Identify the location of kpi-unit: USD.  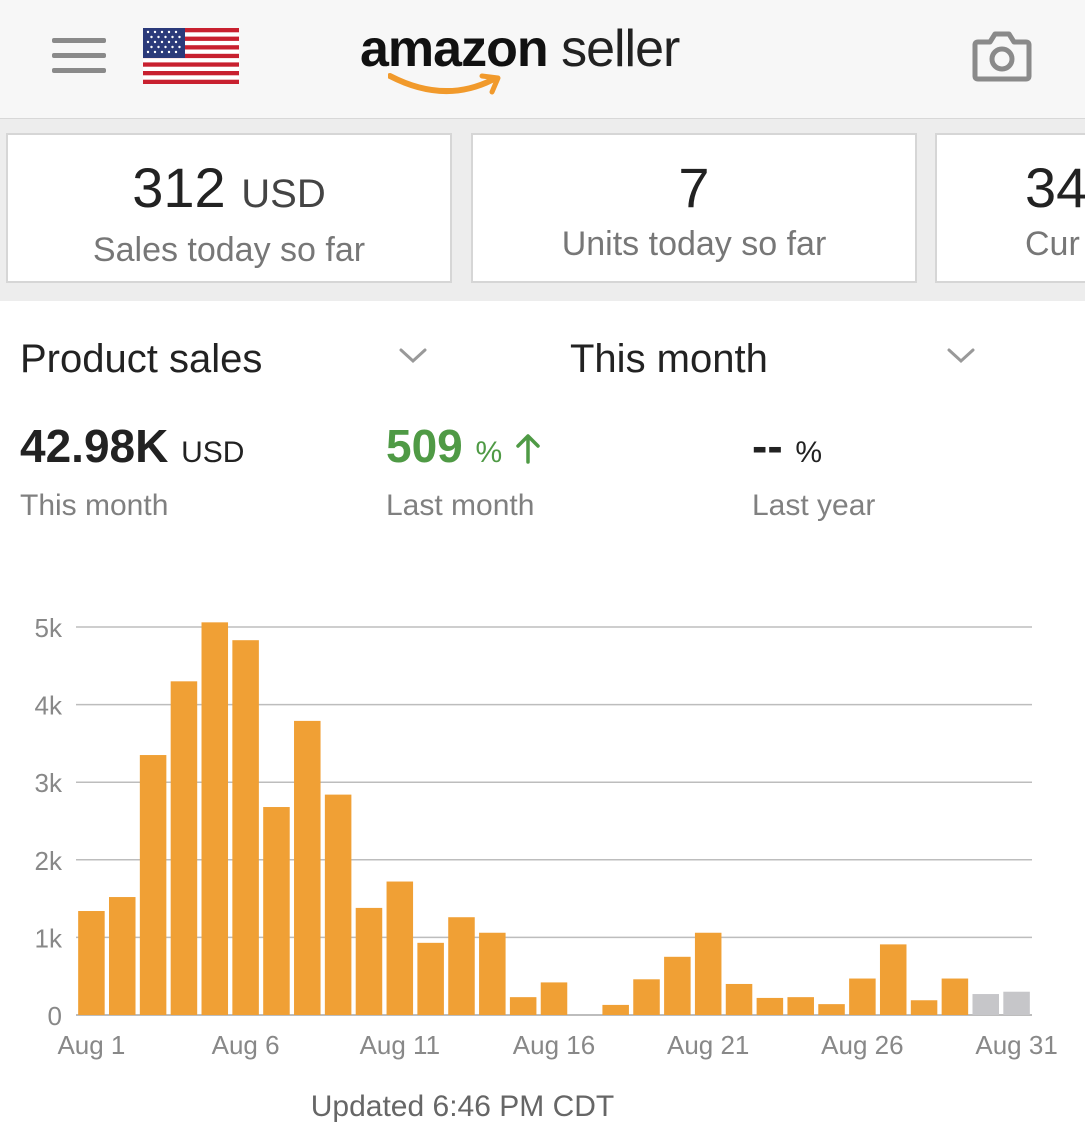
(283, 194).